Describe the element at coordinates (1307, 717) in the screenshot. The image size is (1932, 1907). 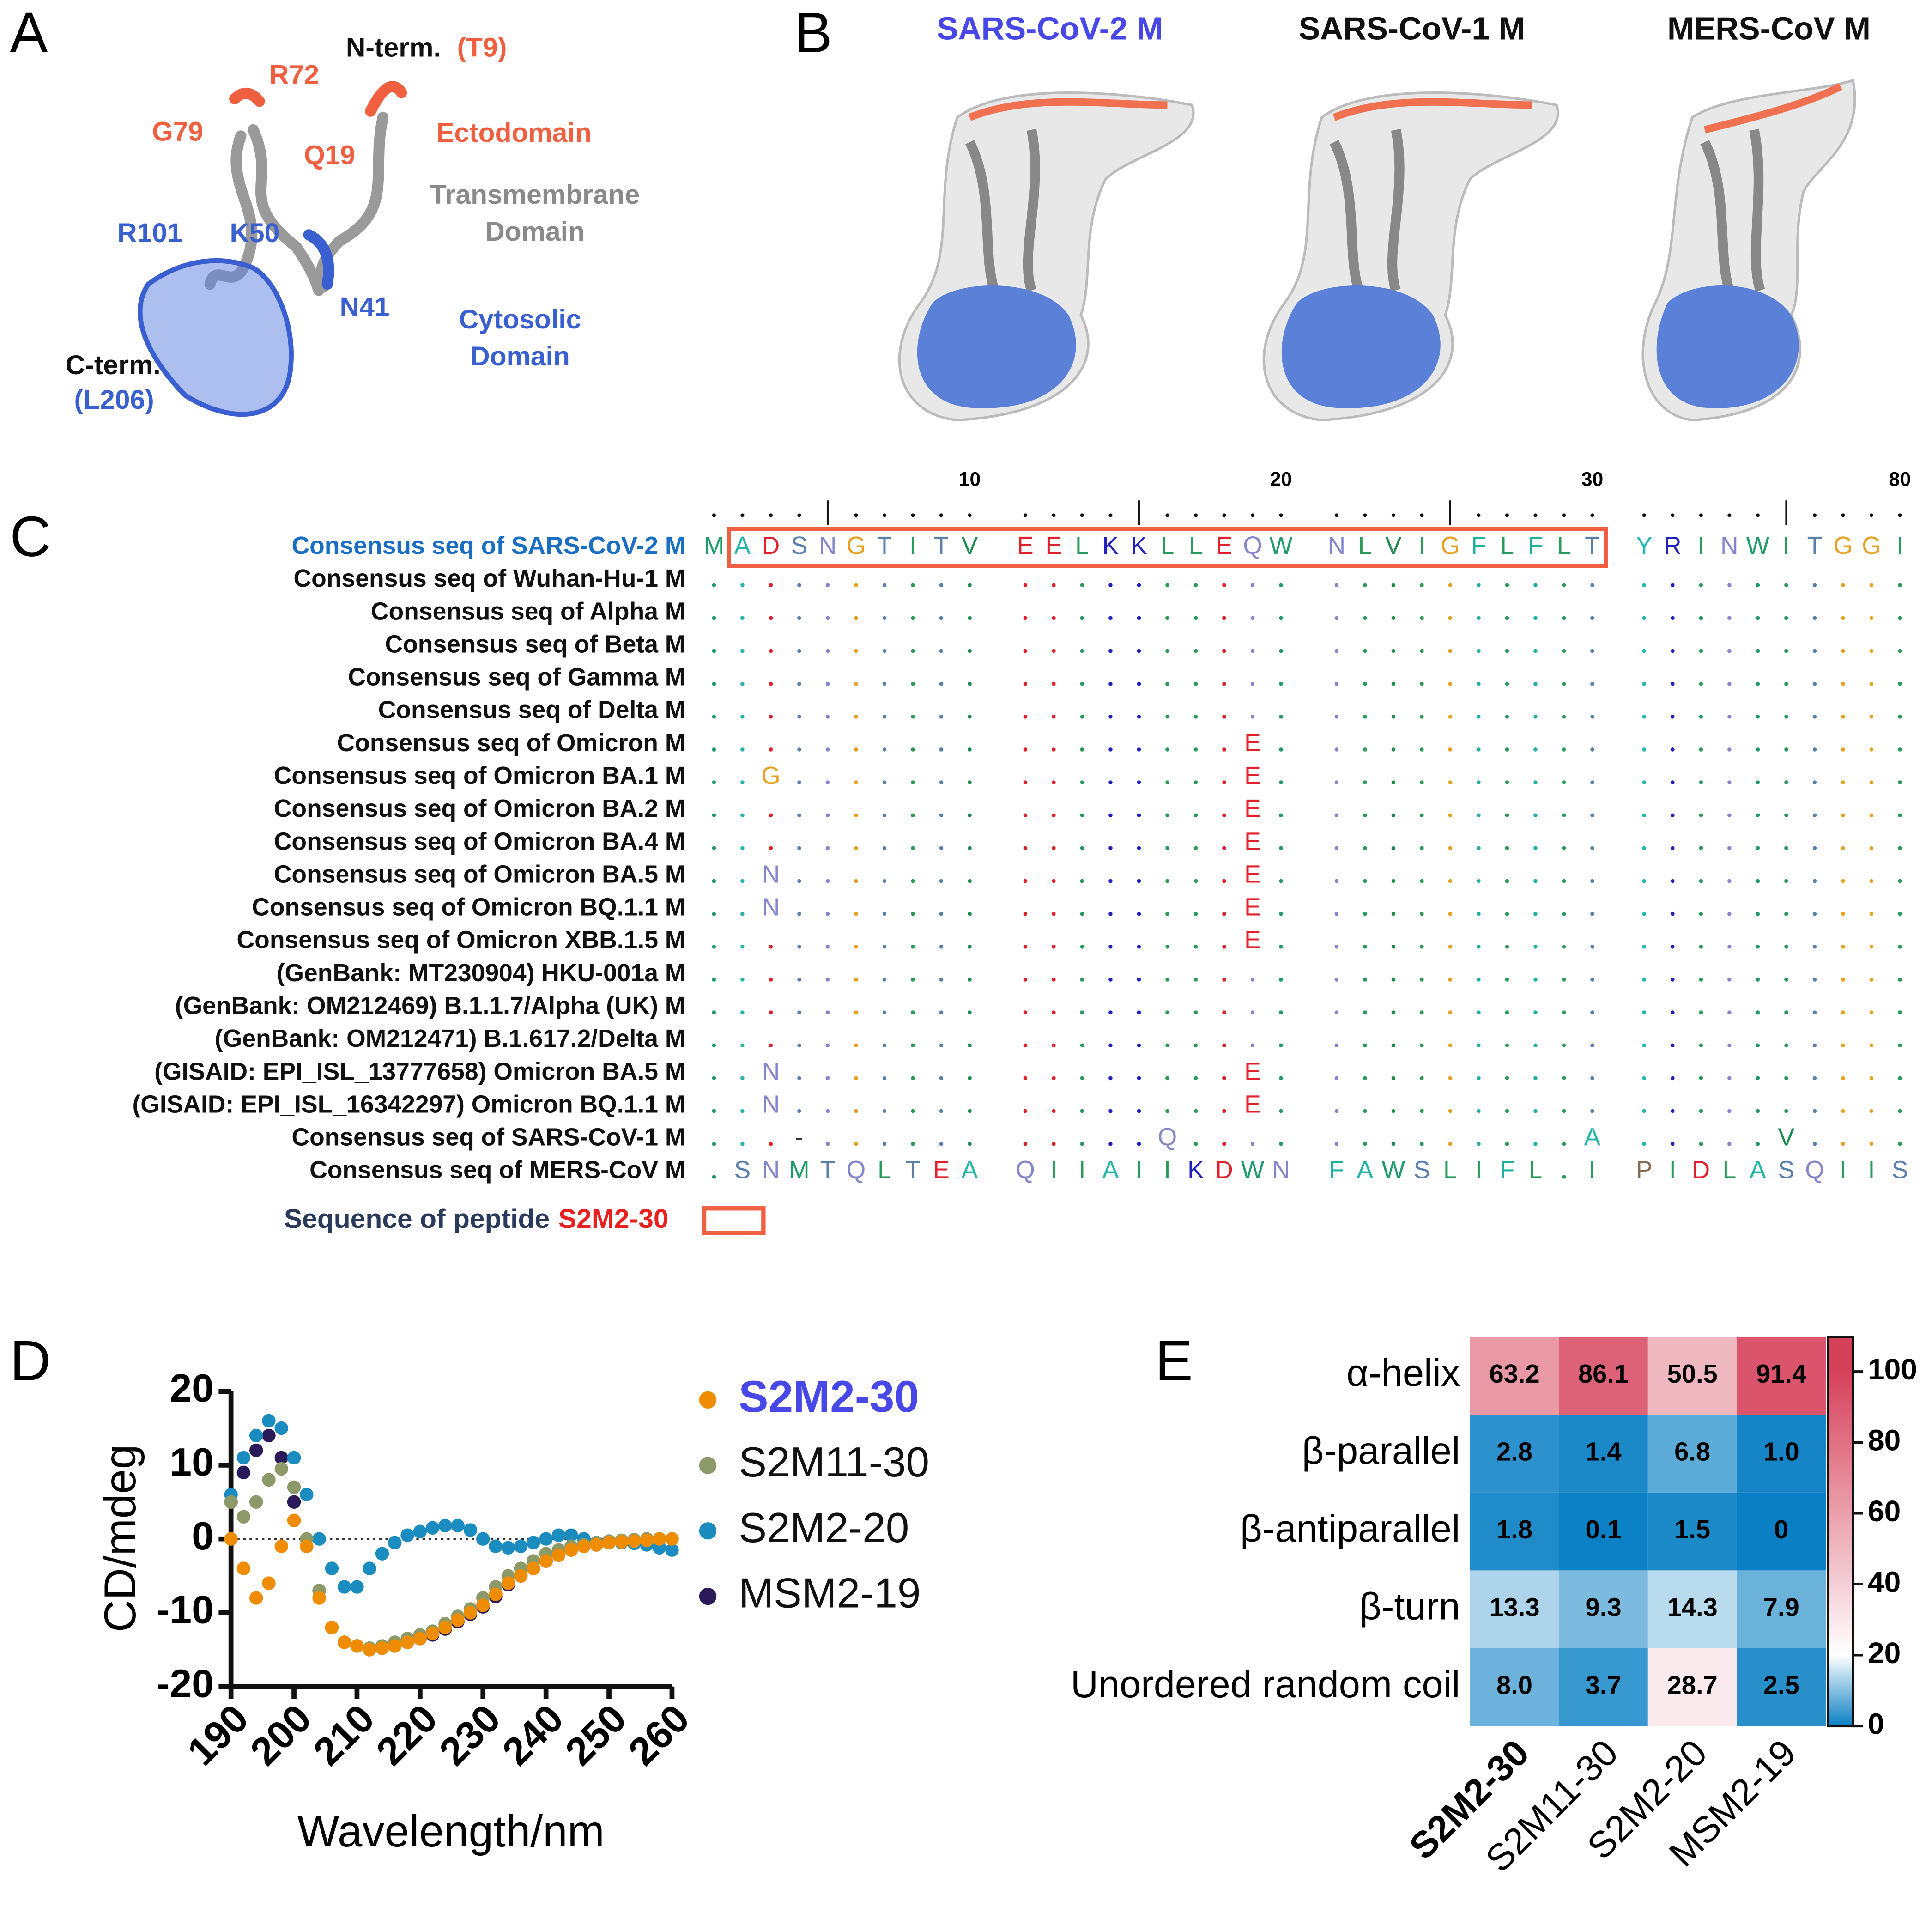
I see `sequence` at that location.